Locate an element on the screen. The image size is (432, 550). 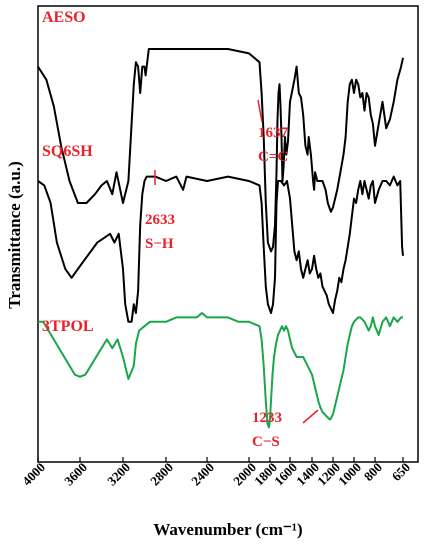
series-label-sq6sh: SQ6SH is located at coordinates (67, 151).